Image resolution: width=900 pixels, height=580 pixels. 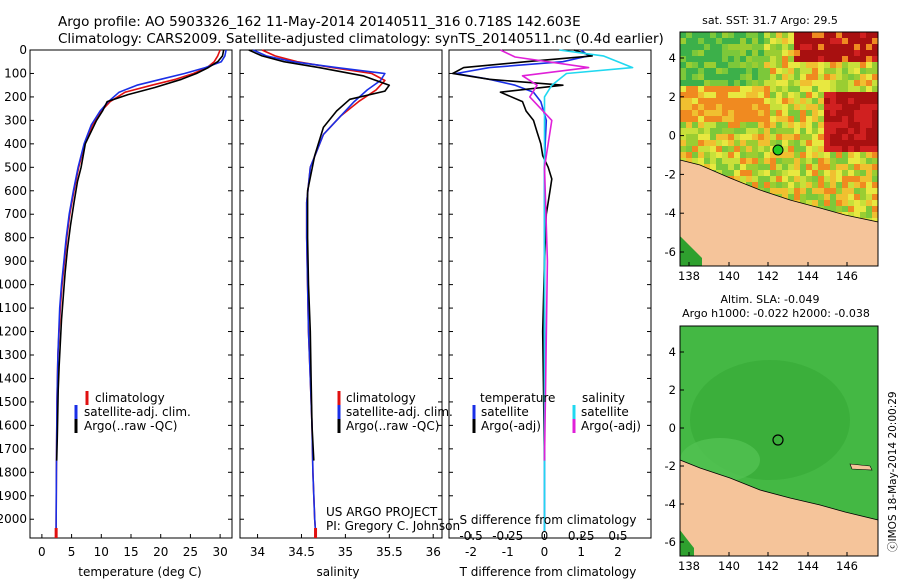 What do you see at coordinates (15, 120) in the screenshot?
I see `depth-tick-label: 300` at bounding box center [15, 120].